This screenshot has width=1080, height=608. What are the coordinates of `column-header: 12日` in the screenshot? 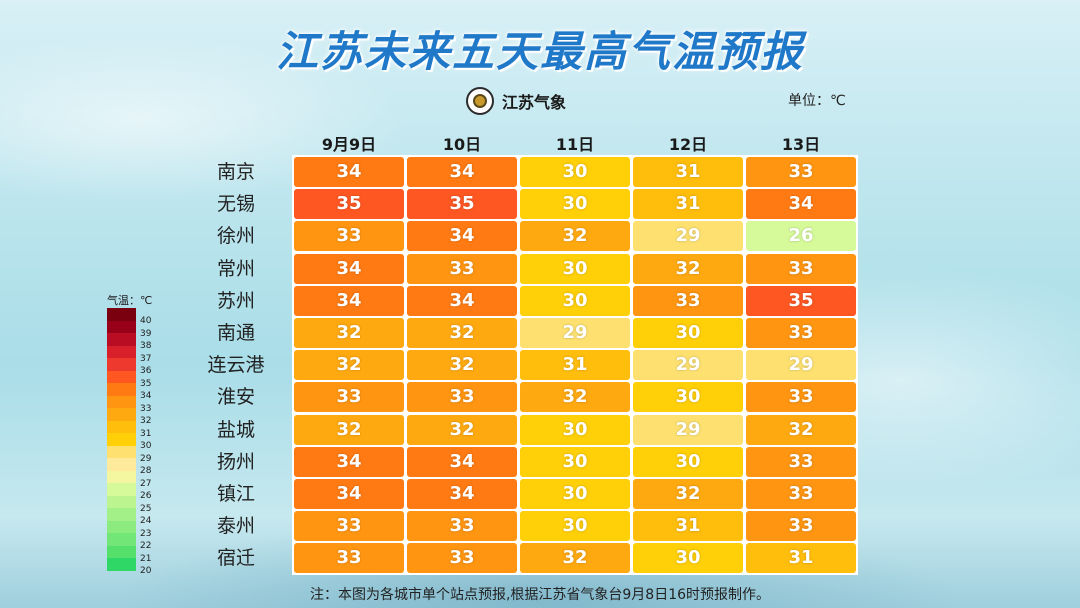 It's located at (688, 144).